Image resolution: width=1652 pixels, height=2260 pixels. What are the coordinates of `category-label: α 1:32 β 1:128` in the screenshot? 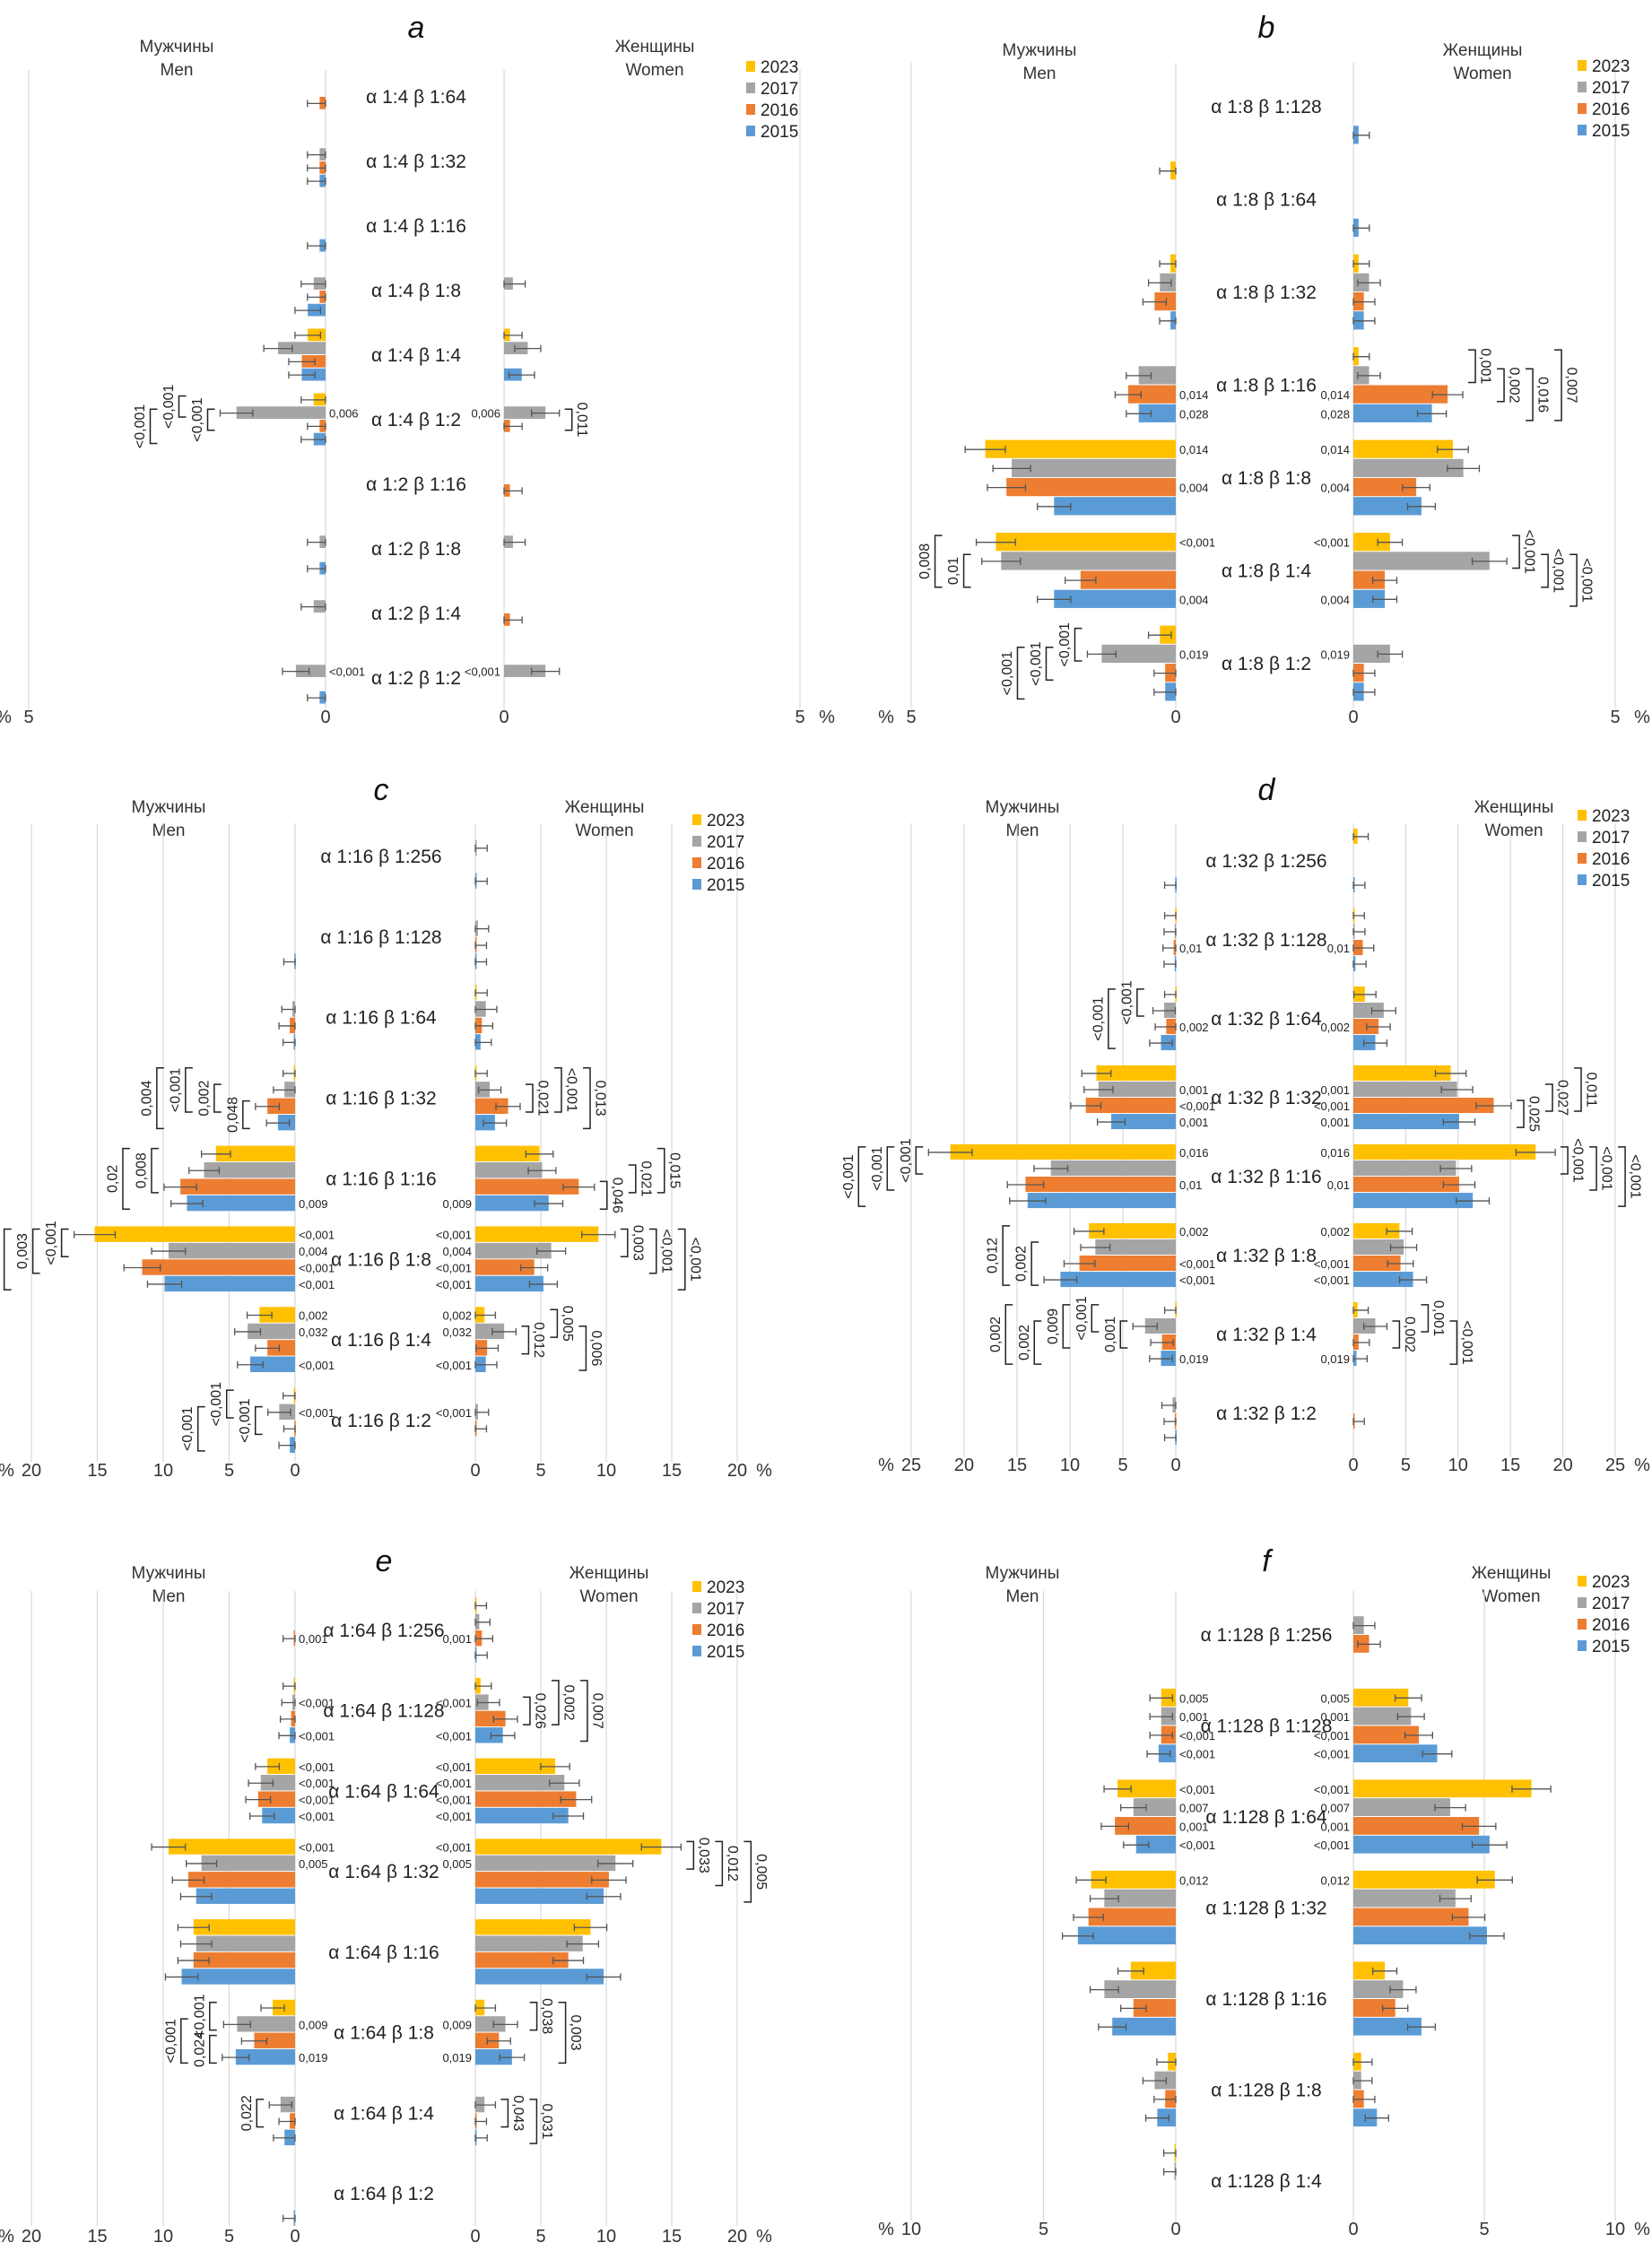 It's located at (1265, 940).